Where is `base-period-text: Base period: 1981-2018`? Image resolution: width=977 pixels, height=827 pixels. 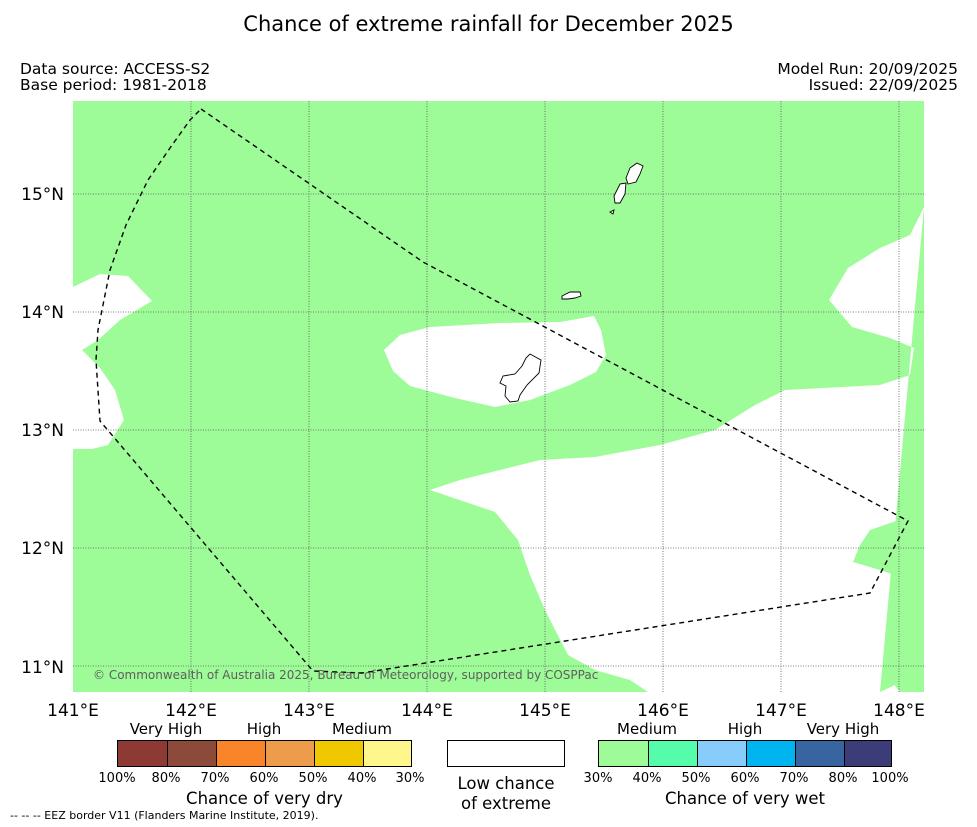 base-period-text: Base period: 1981-2018 is located at coordinates (113, 85).